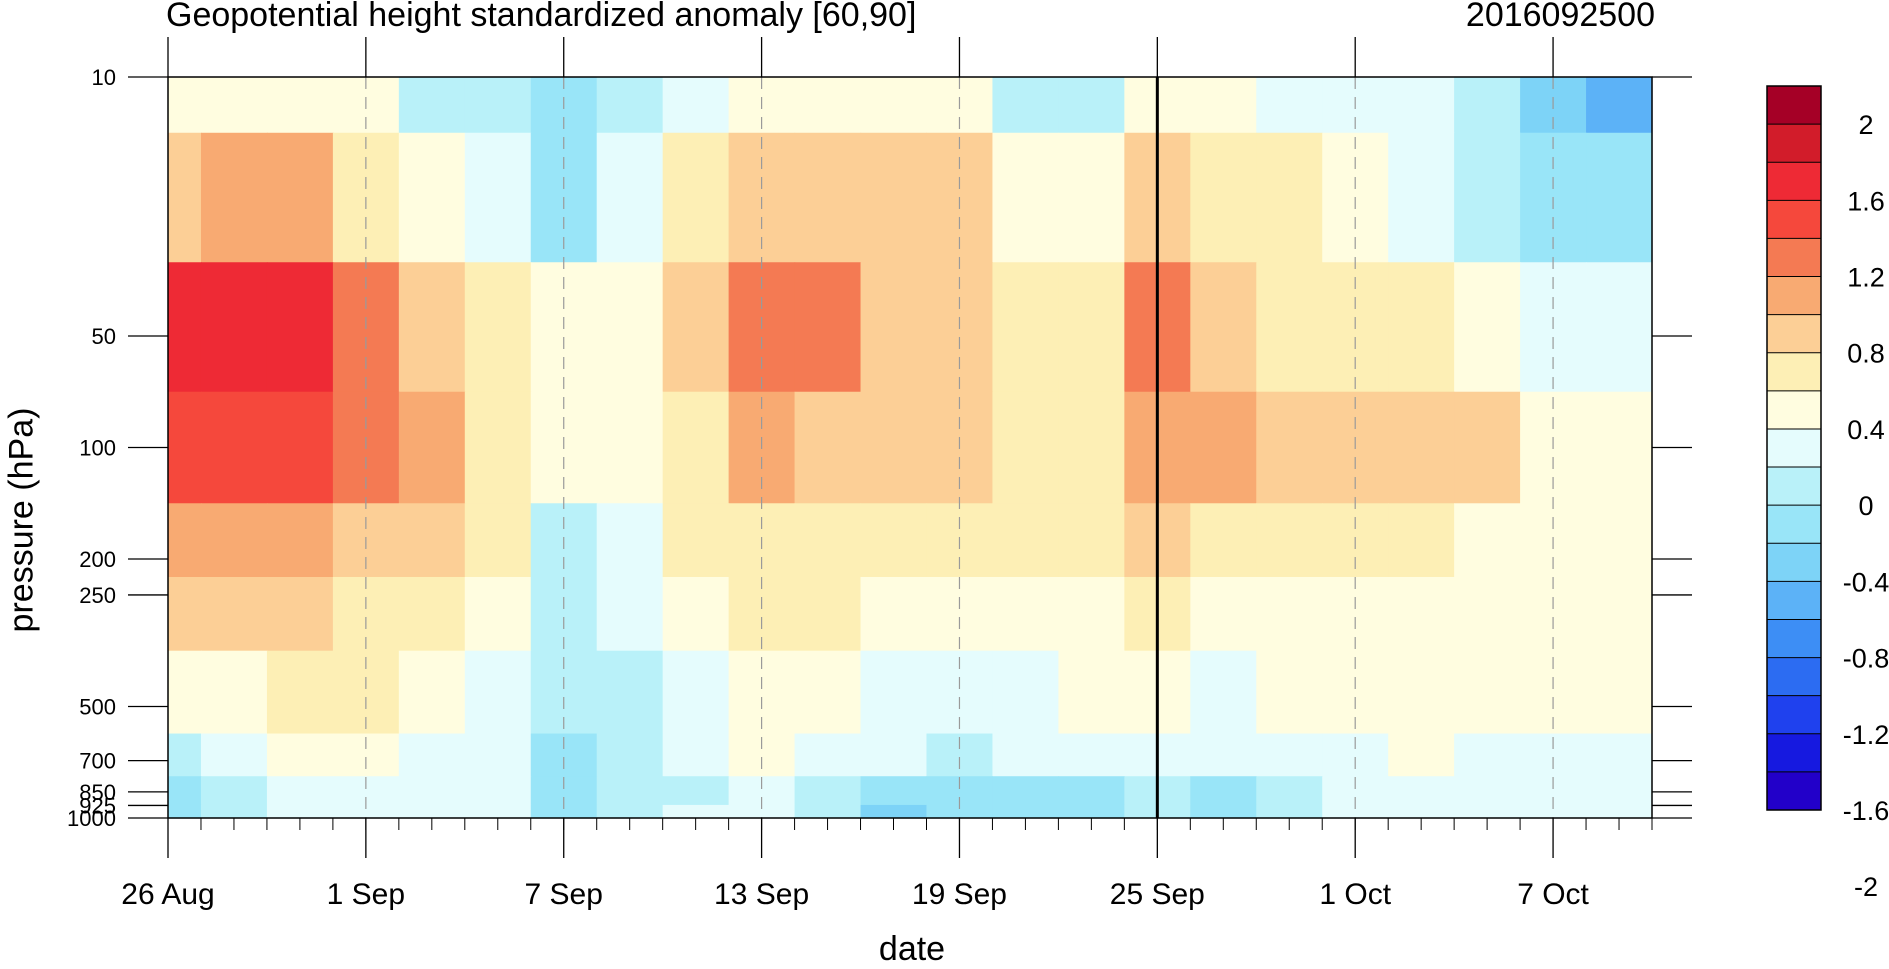 This screenshot has width=1889, height=969. What do you see at coordinates (912, 949) in the screenshot?
I see `x-axis-label: date` at bounding box center [912, 949].